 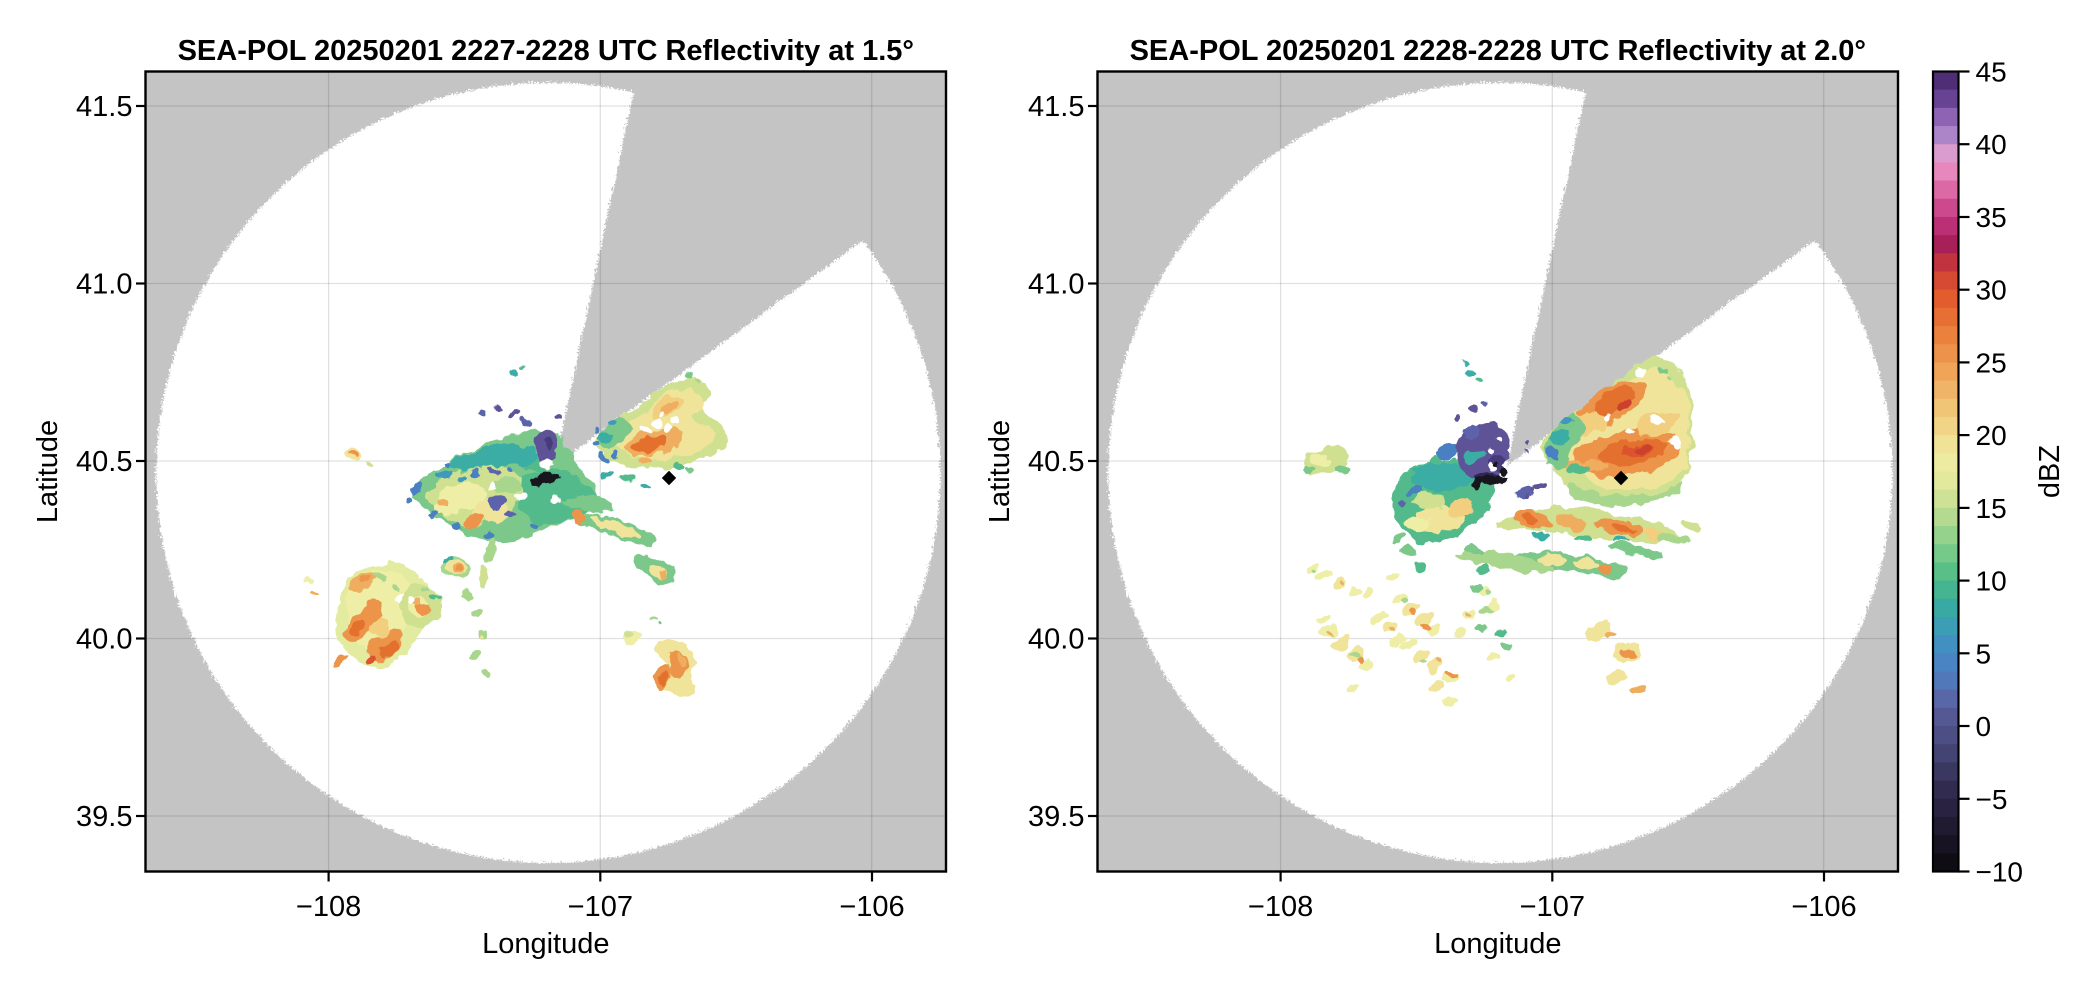 I want to click on svg-text: −10, so click(x=2000, y=872).